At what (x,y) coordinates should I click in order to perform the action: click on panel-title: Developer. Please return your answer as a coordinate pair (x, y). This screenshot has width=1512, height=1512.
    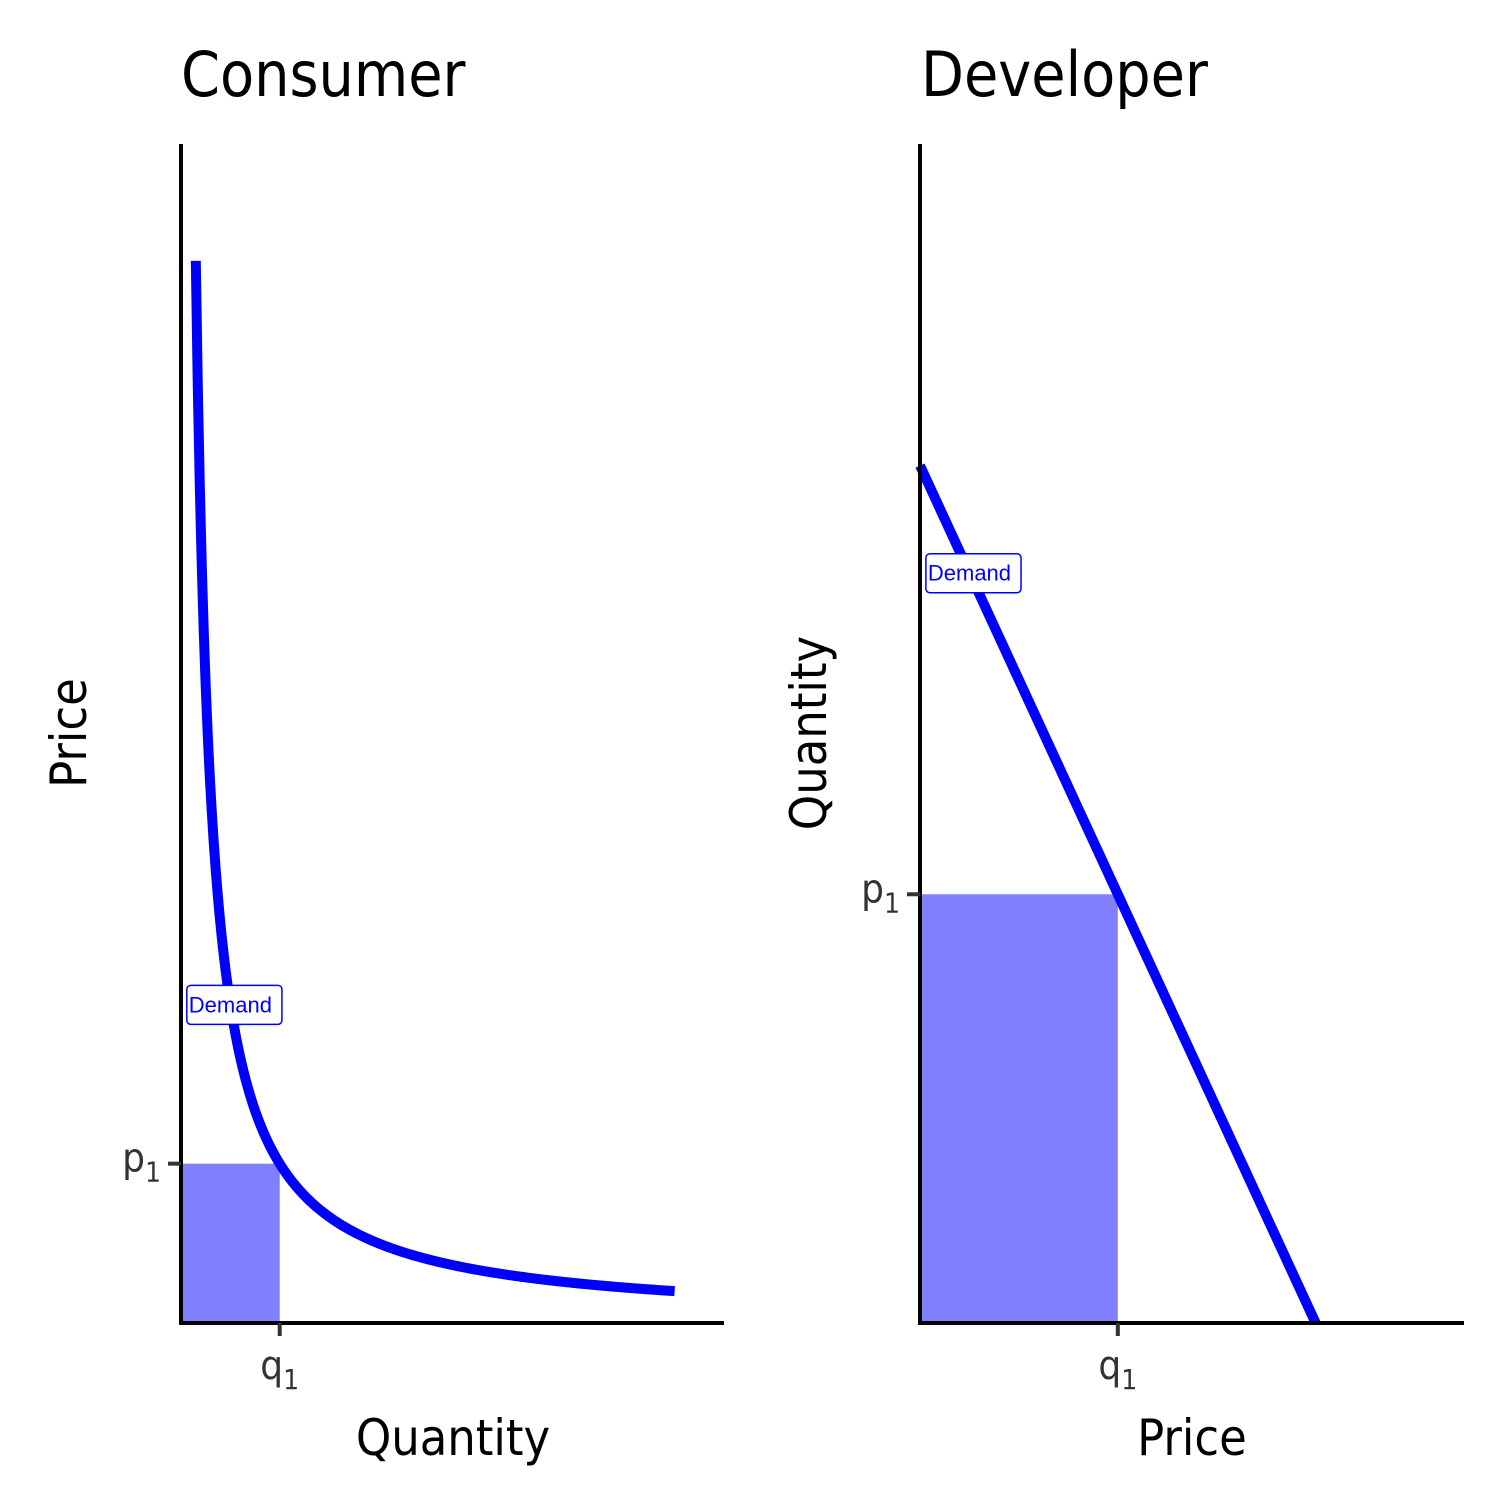
    Looking at the image, I should click on (1064, 74).